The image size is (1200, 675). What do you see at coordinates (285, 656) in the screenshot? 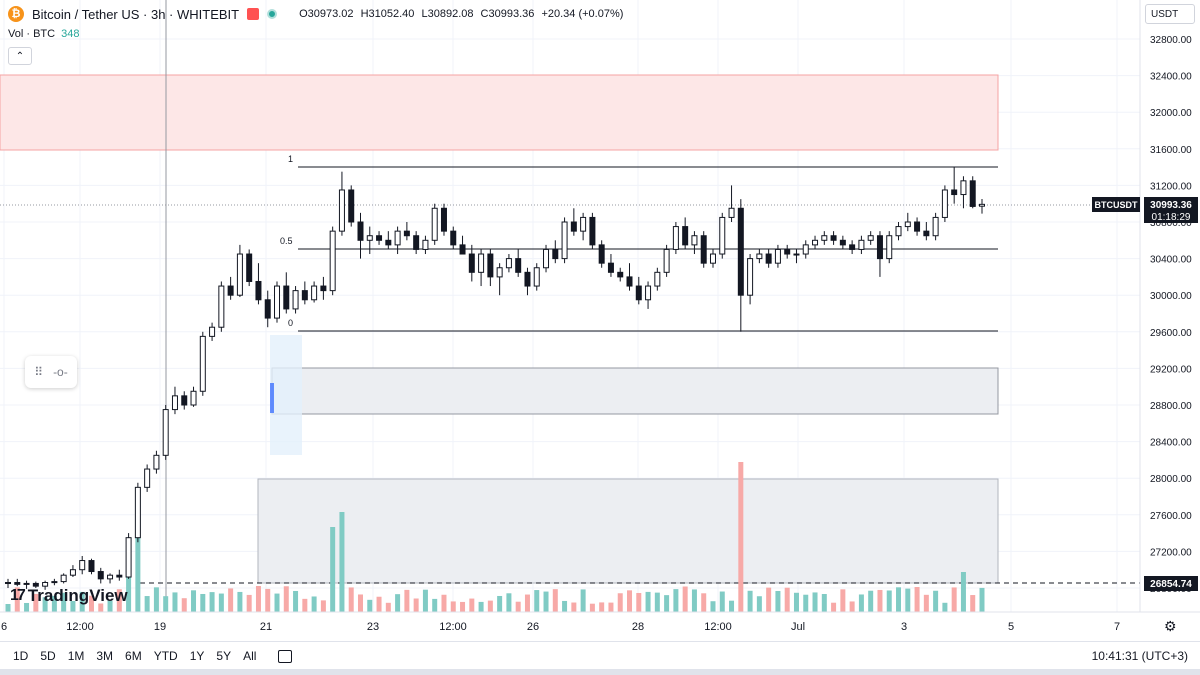
I see `calendar-icon` at bounding box center [285, 656].